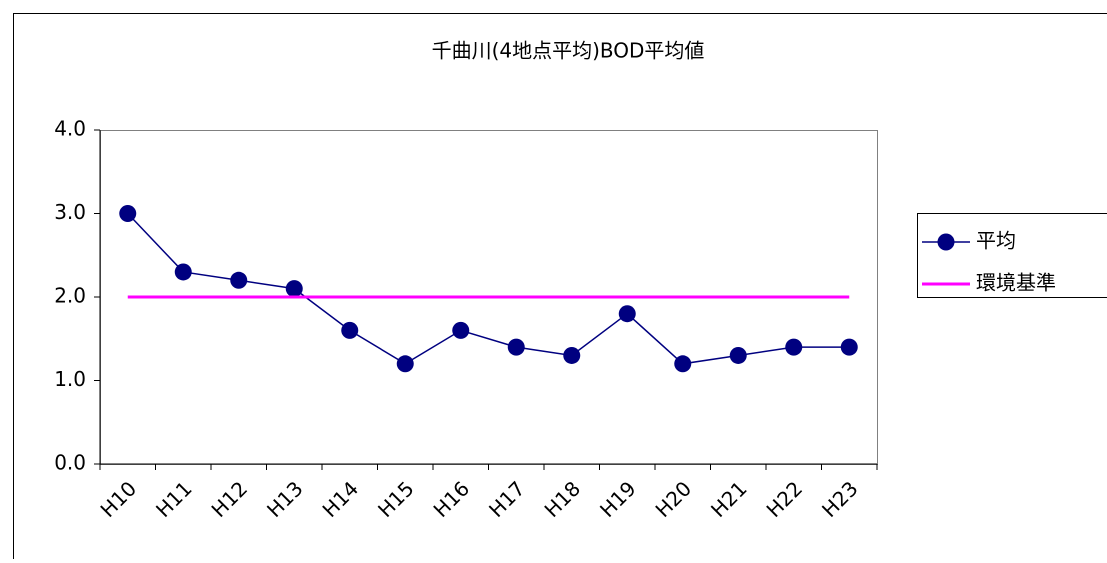 The height and width of the screenshot is (563, 1107). What do you see at coordinates (70, 296) in the screenshot?
I see `y-tick-label: 2.0` at bounding box center [70, 296].